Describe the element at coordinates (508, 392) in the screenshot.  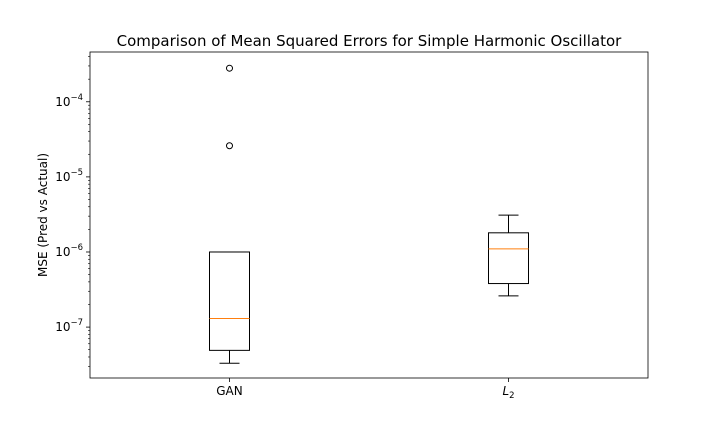
I see `x-tick-label: L2` at that location.